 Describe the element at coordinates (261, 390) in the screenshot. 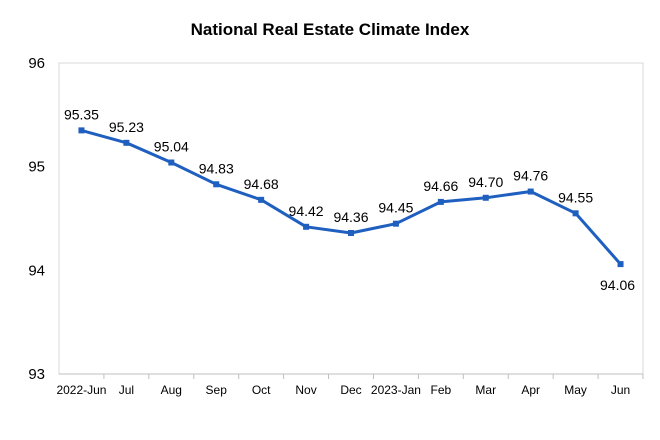

I see `x-tick-label: Oct` at that location.